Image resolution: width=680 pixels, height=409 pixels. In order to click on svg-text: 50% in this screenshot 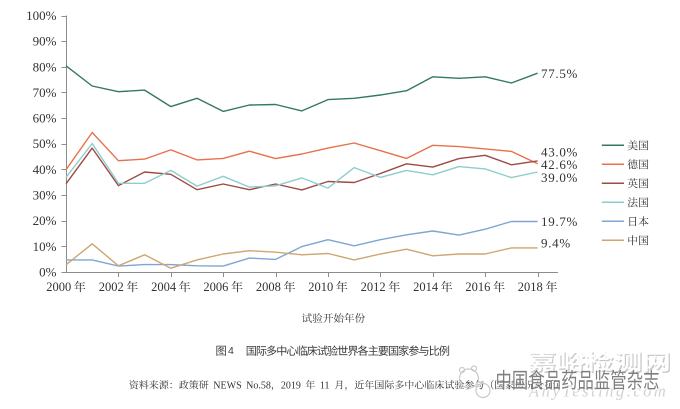, I will do `click(45, 143)`.